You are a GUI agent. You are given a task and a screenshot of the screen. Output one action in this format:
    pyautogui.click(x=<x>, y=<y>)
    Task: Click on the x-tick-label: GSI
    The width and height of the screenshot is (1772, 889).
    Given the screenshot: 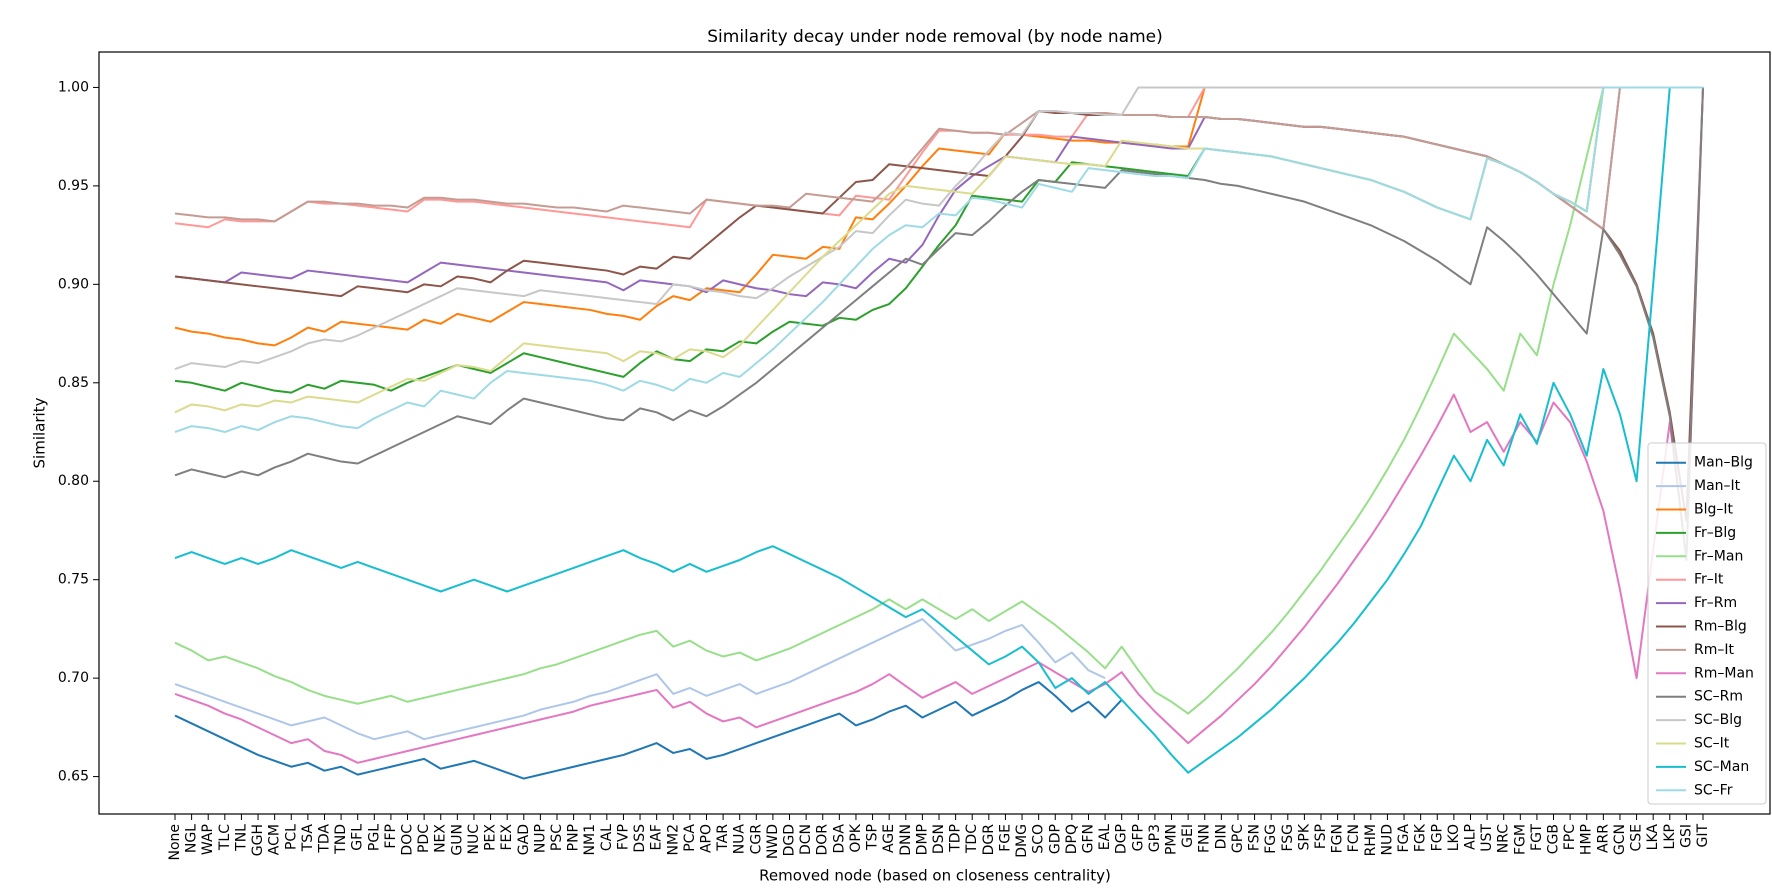 What is the action you would take?
    pyautogui.click(x=1686, y=836)
    